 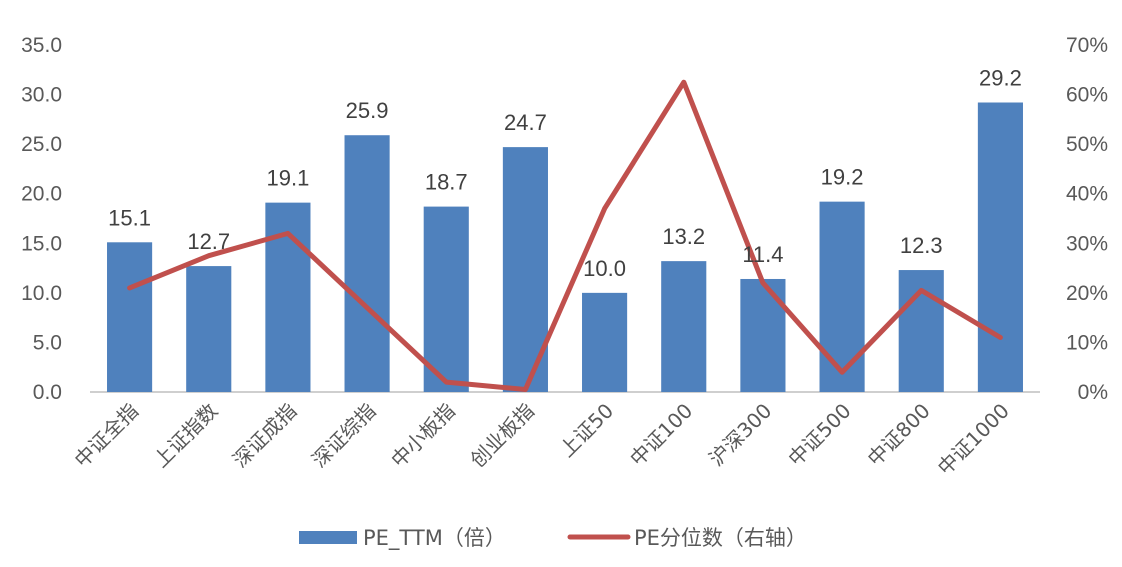 I want to click on legend-bar-swatch, so click(x=328, y=537).